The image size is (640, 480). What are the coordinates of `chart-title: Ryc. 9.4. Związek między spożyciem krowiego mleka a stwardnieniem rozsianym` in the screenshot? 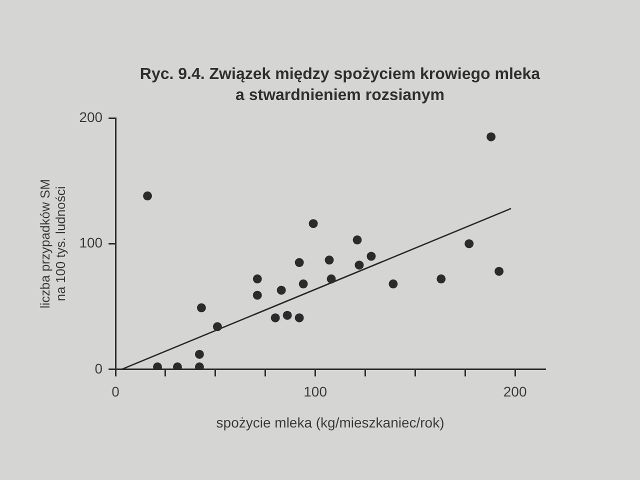 It's located at (340, 85).